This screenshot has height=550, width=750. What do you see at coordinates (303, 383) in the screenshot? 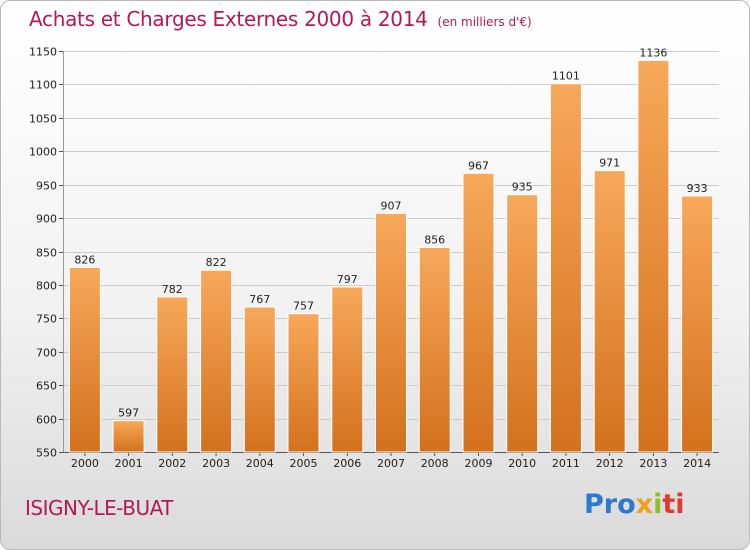
I see `bar-2005` at bounding box center [303, 383].